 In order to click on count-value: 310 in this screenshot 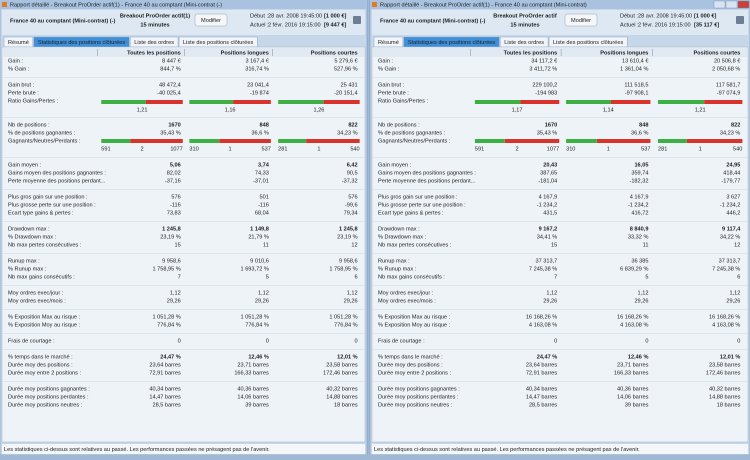, I will do `click(570, 149)`.